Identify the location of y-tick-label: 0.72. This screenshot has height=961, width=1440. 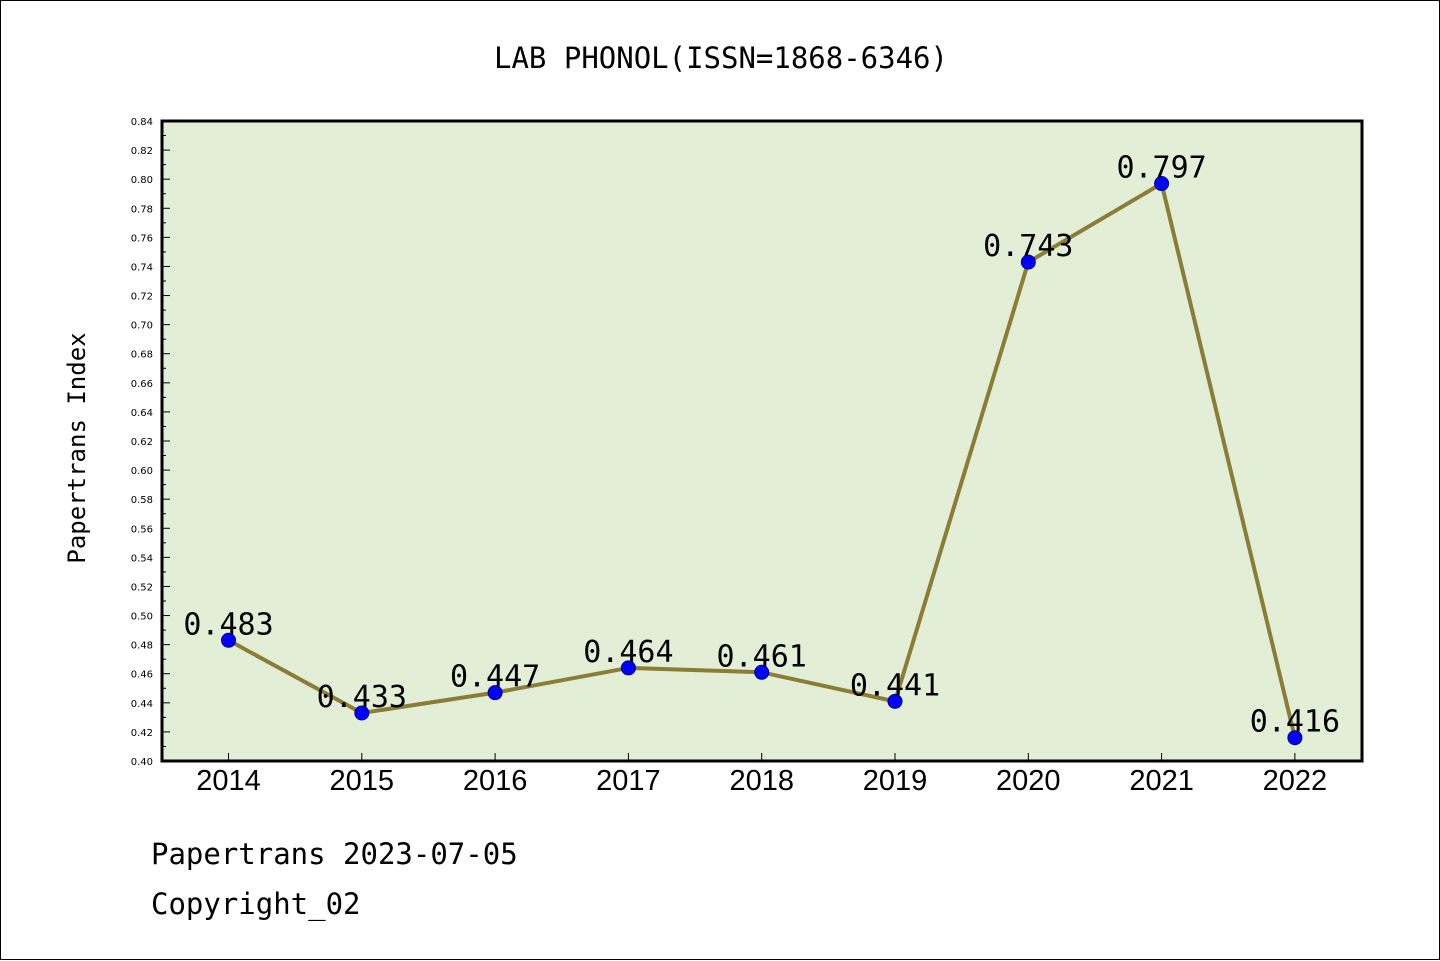
(142, 297).